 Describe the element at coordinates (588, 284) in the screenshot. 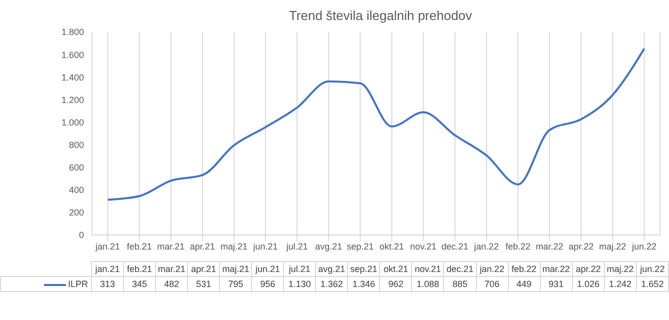

I see `data-label: 1.026` at that location.